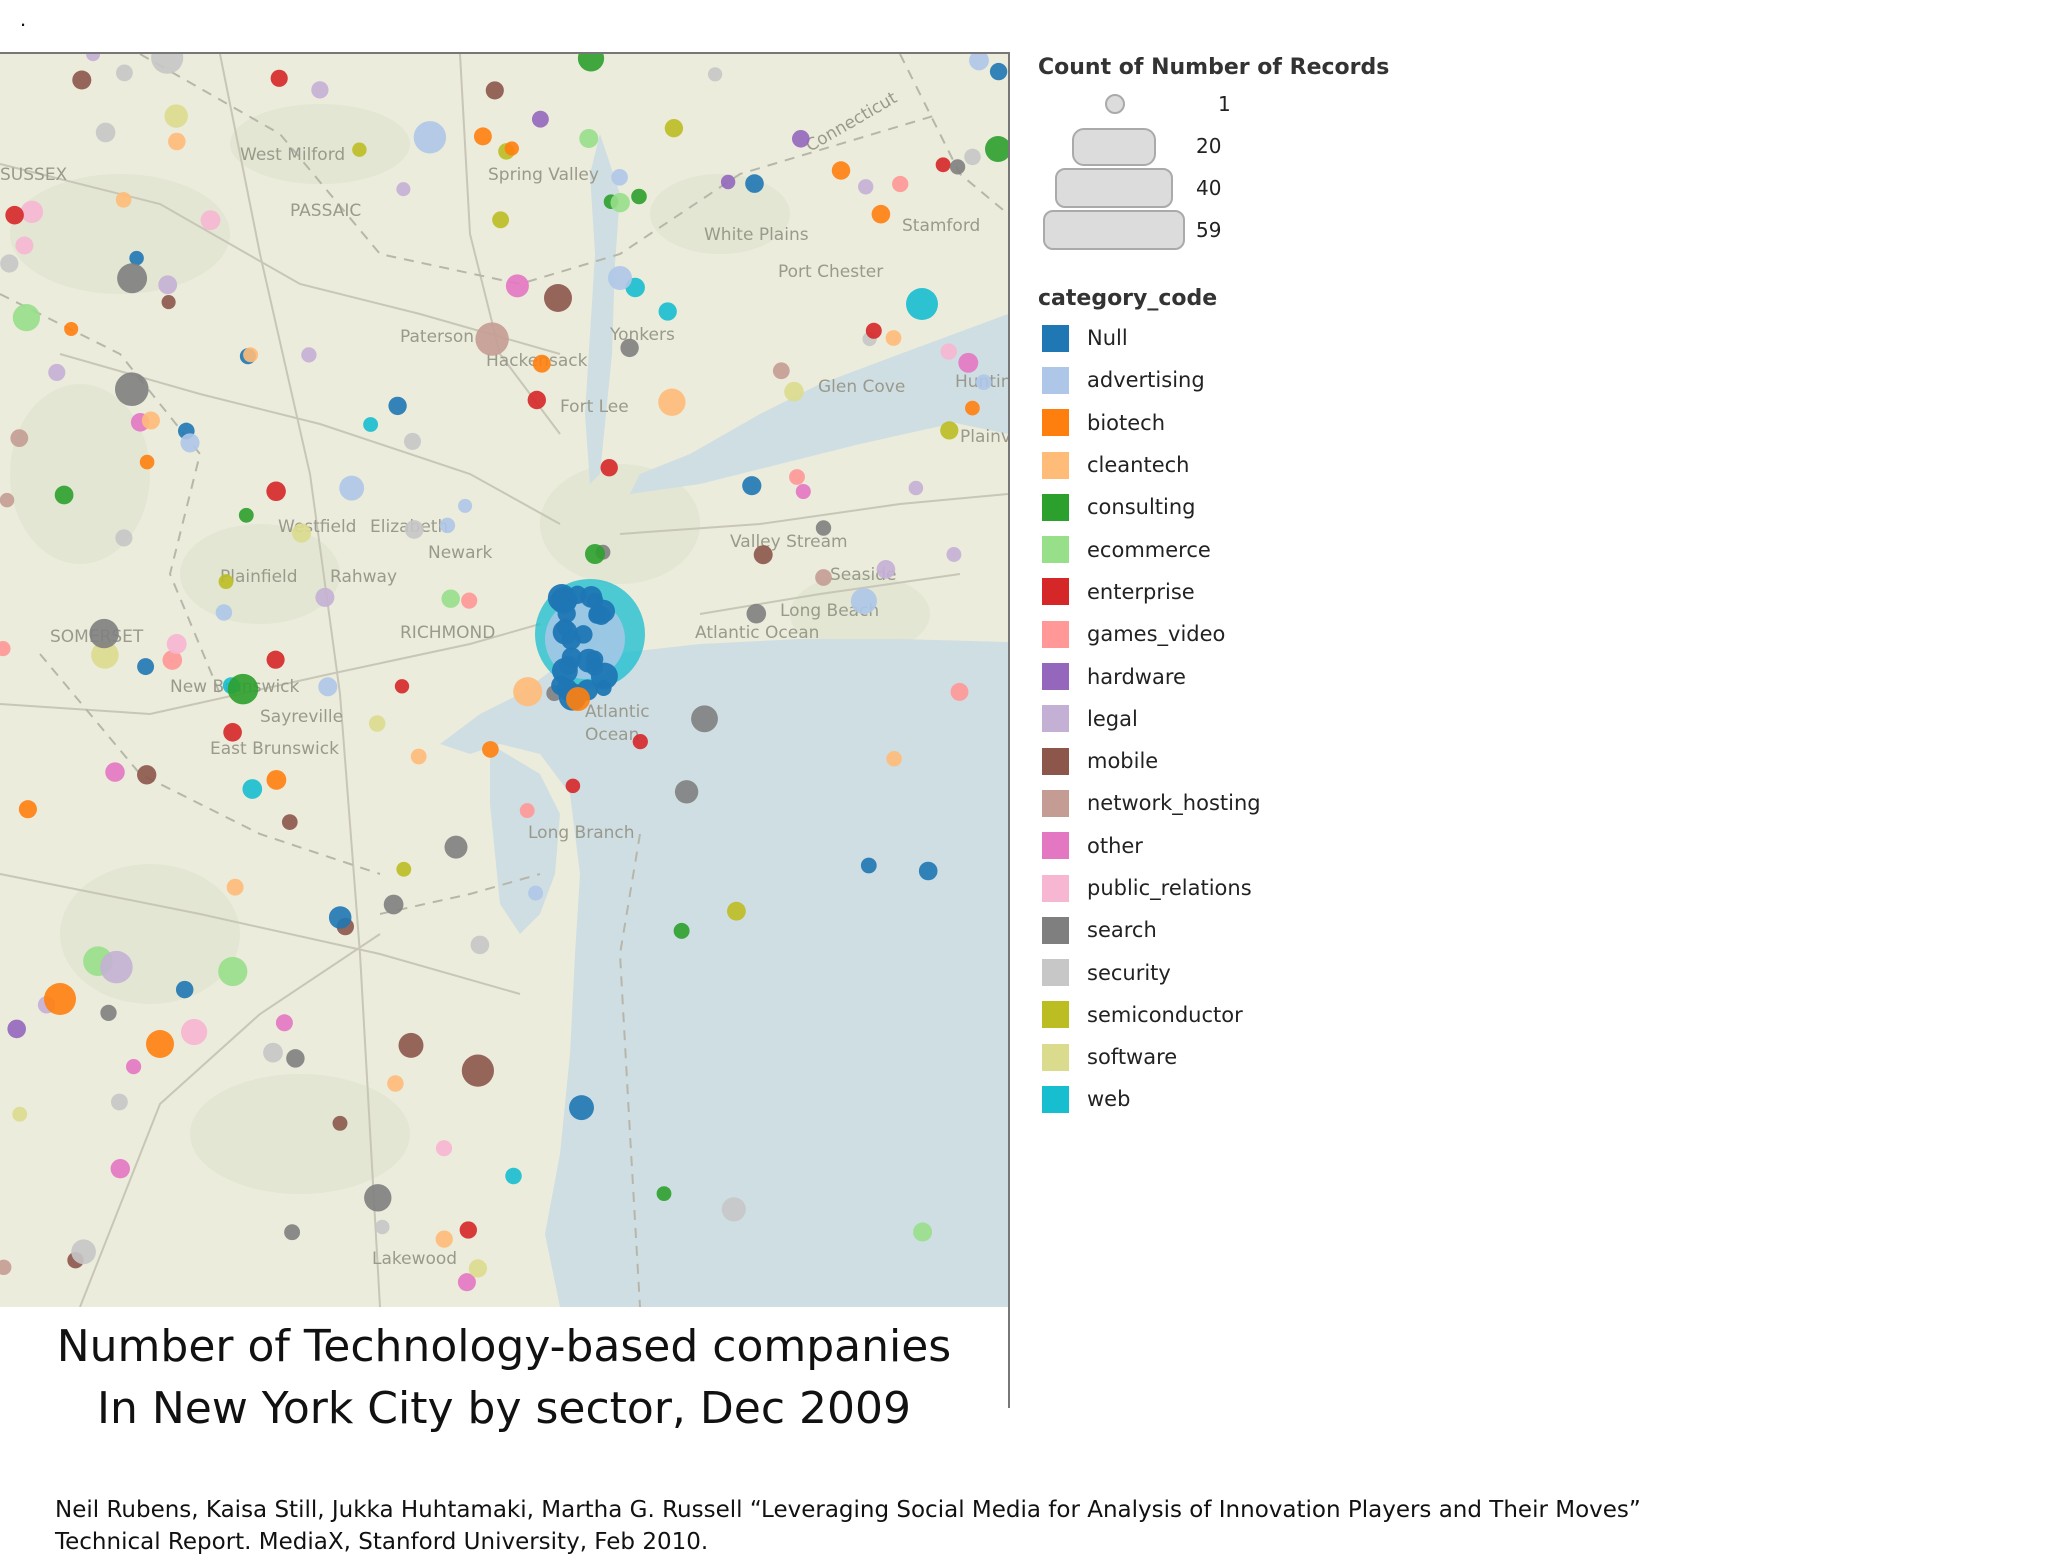 Image resolution: width=2048 pixels, height=1558 pixels. What do you see at coordinates (460, 553) in the screenshot?
I see `place-label: Newark` at bounding box center [460, 553].